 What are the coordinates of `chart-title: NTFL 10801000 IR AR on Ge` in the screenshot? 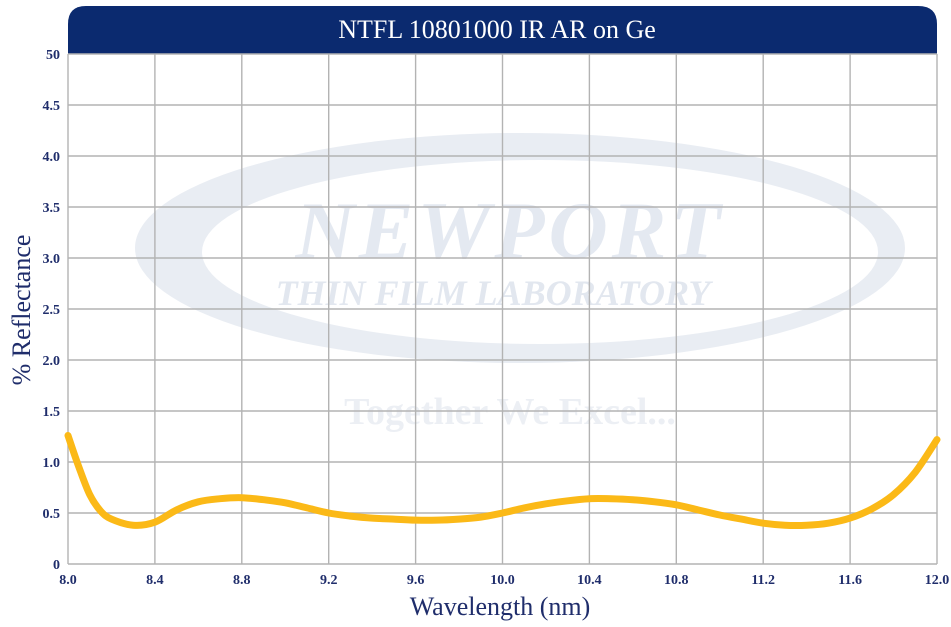 It's located at (497, 29).